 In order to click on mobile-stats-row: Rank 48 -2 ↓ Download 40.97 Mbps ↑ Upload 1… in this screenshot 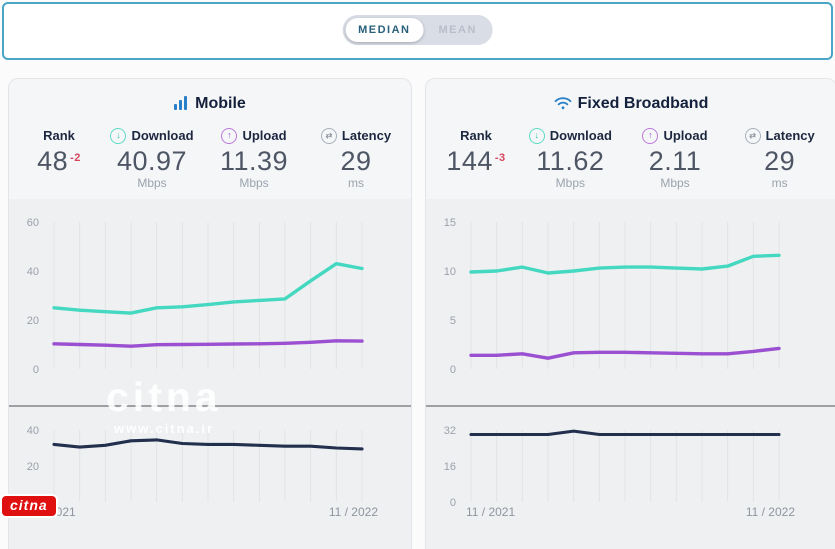, I will do `click(212, 158)`.